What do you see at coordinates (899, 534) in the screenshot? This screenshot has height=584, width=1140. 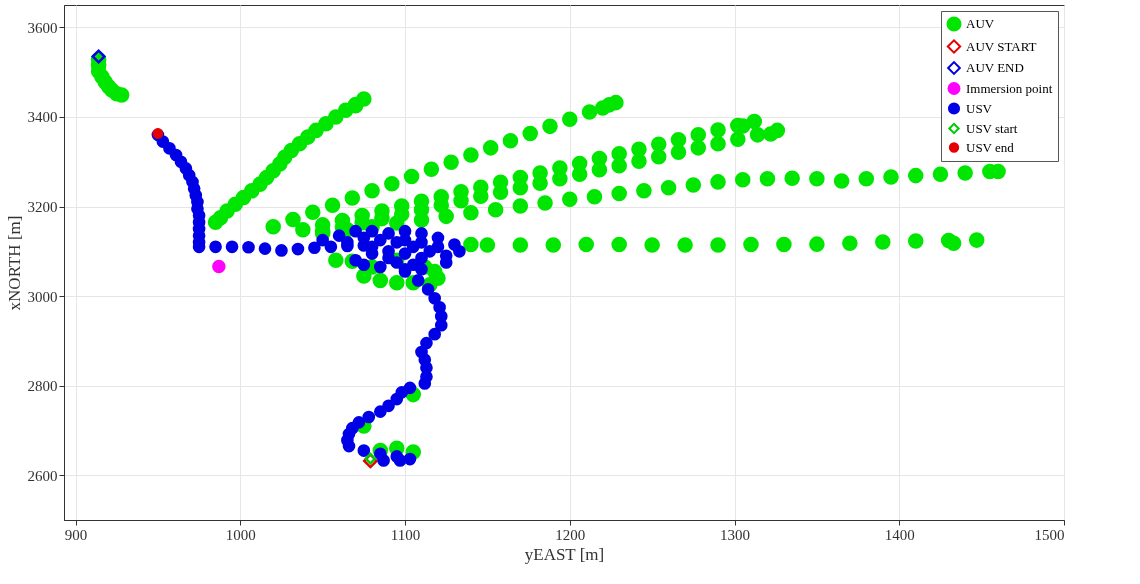 I see `x-tick-label: 1400` at bounding box center [899, 534].